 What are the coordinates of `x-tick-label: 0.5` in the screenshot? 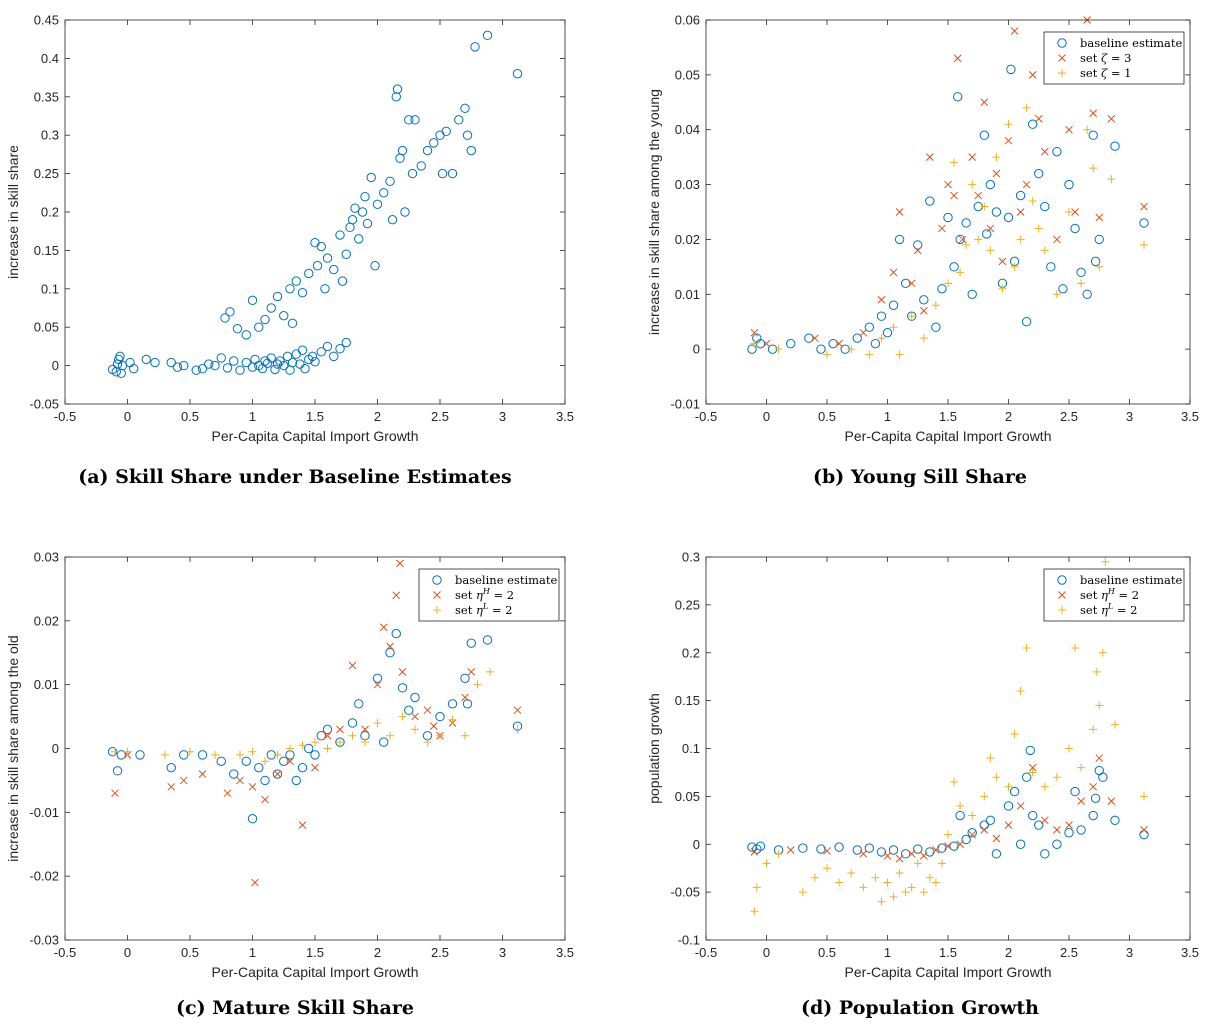 It's located at (190, 952).